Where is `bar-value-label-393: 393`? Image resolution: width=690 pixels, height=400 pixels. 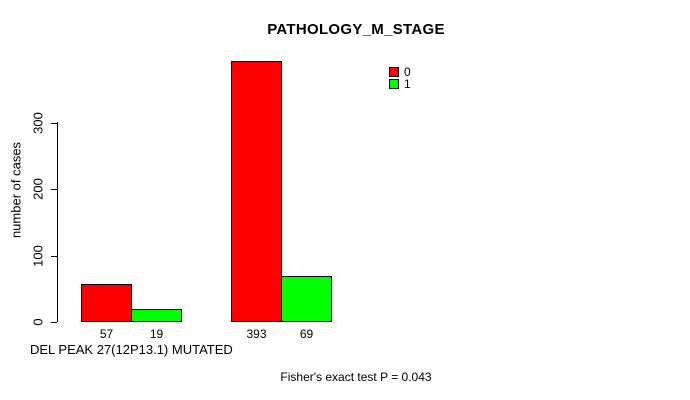 bar-value-label-393: 393 is located at coordinates (256, 334).